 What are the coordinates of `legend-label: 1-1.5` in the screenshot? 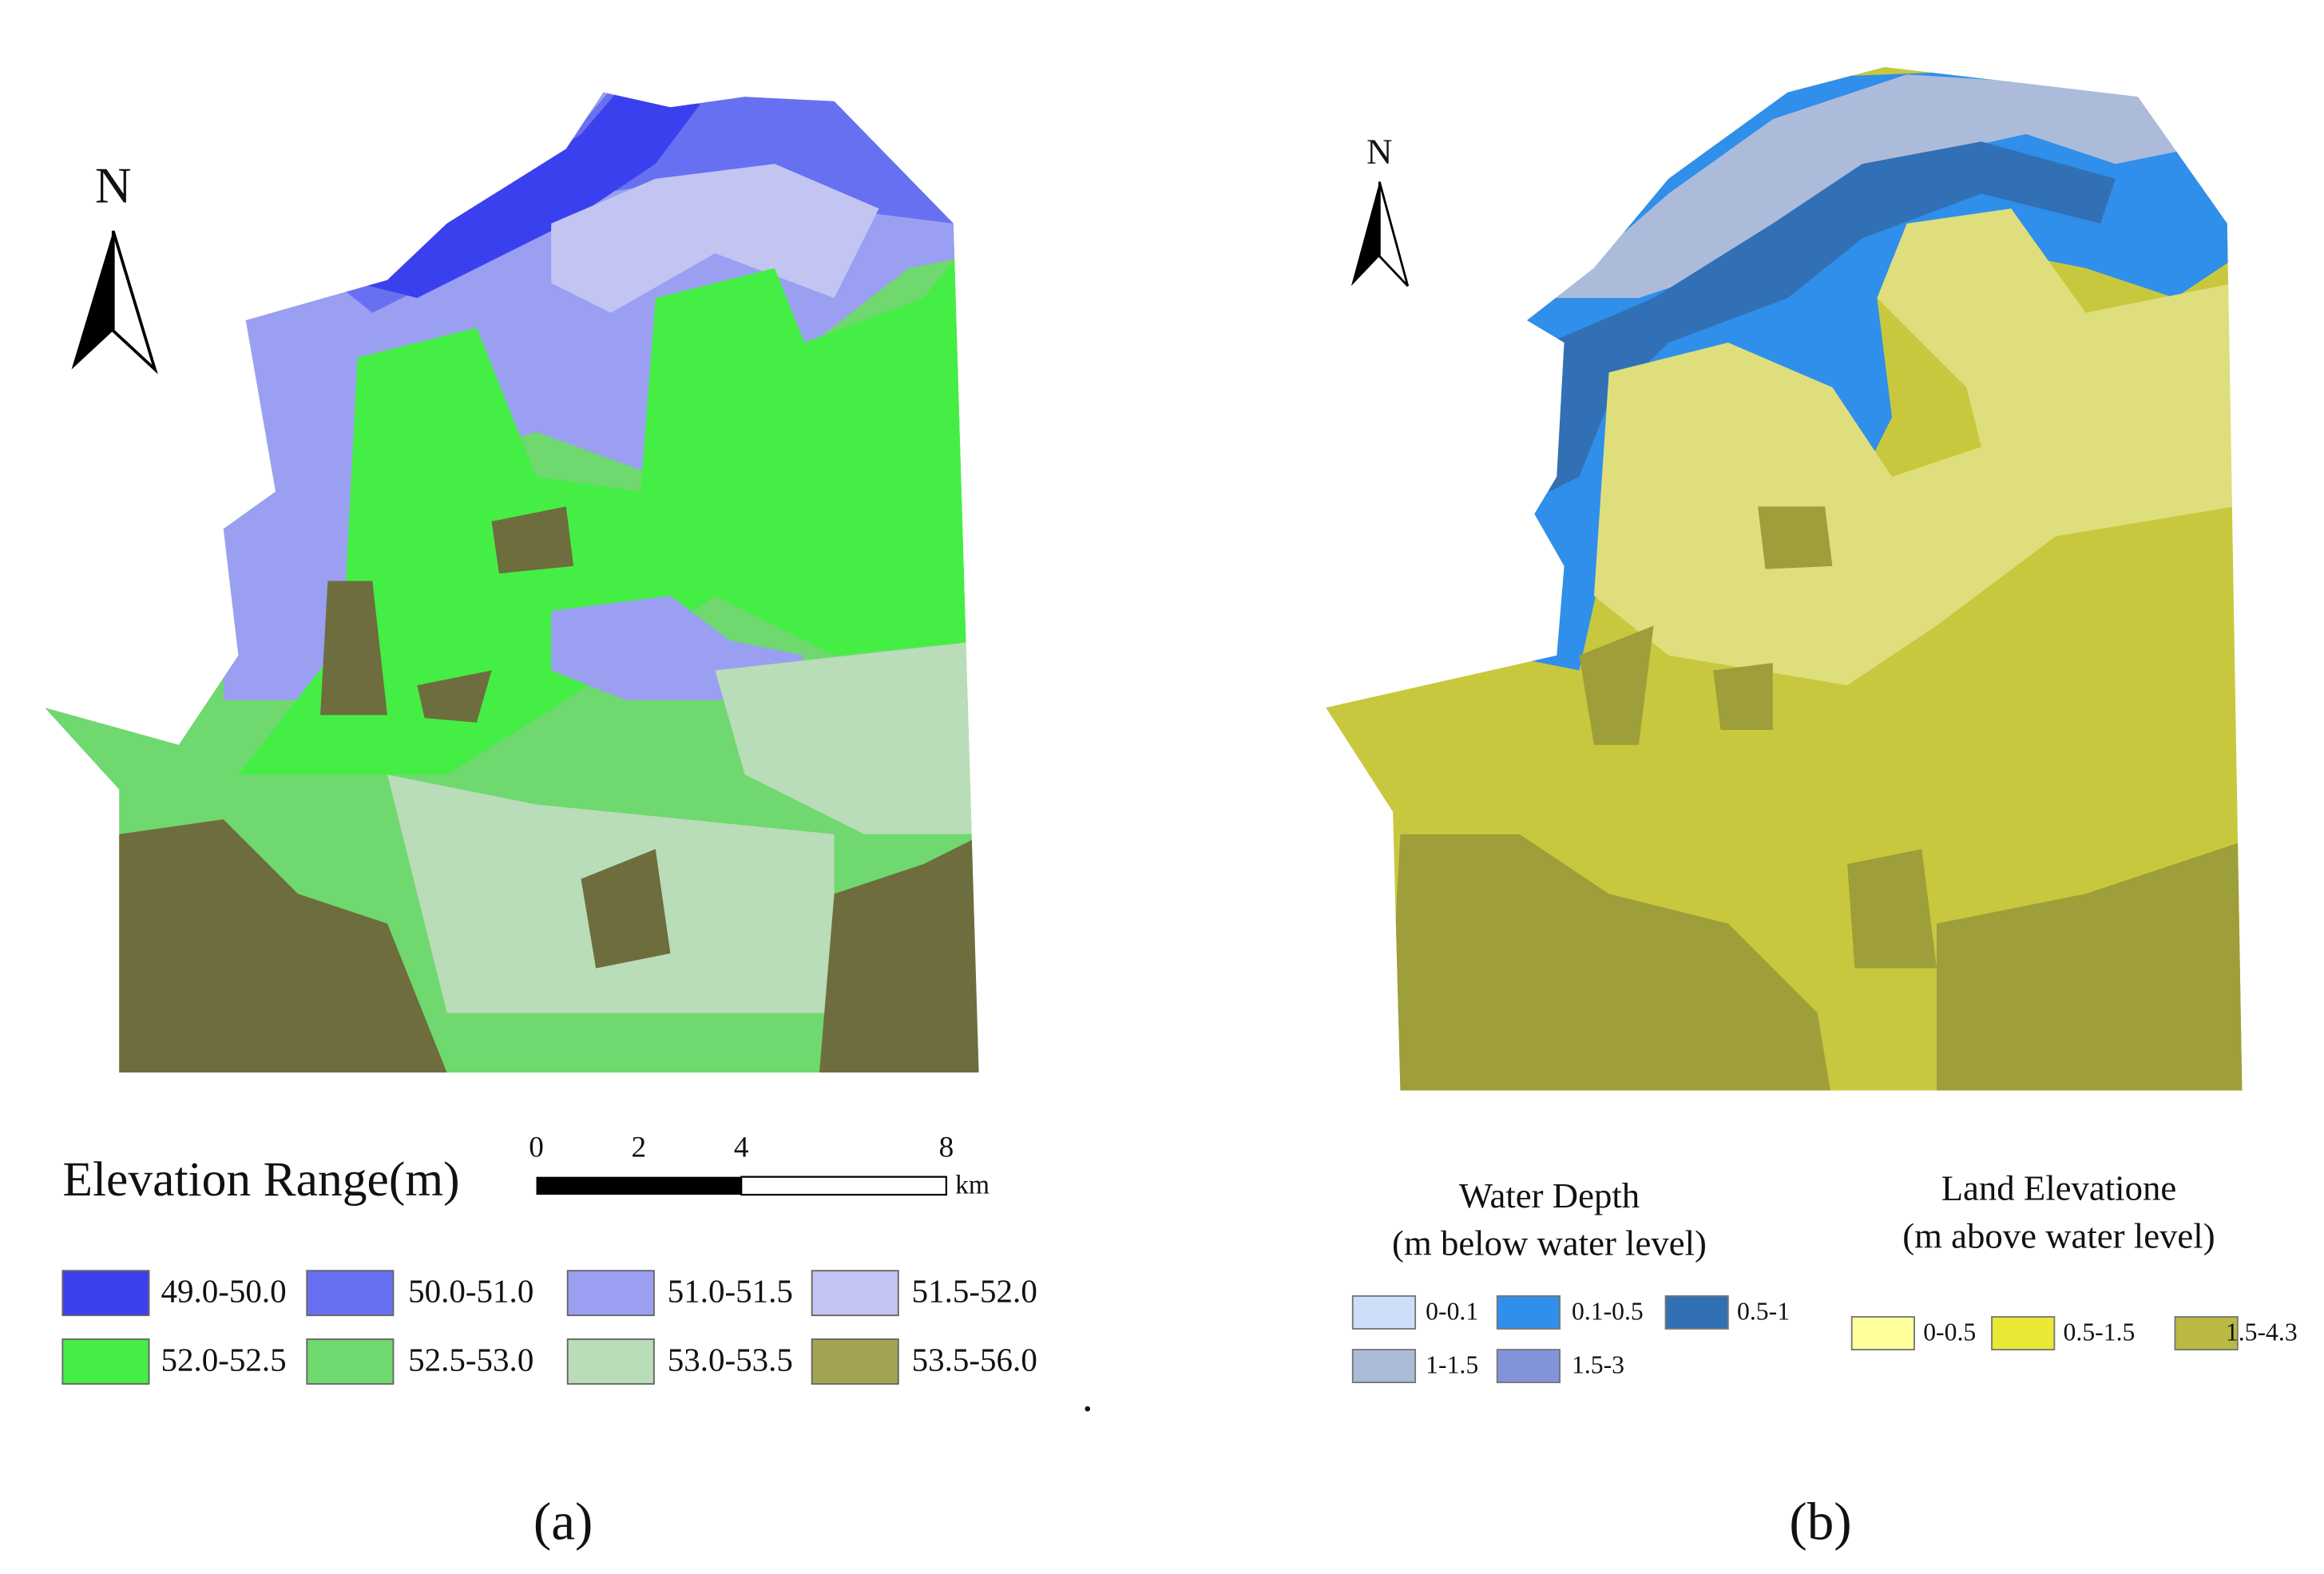 It's located at (1452, 1365).